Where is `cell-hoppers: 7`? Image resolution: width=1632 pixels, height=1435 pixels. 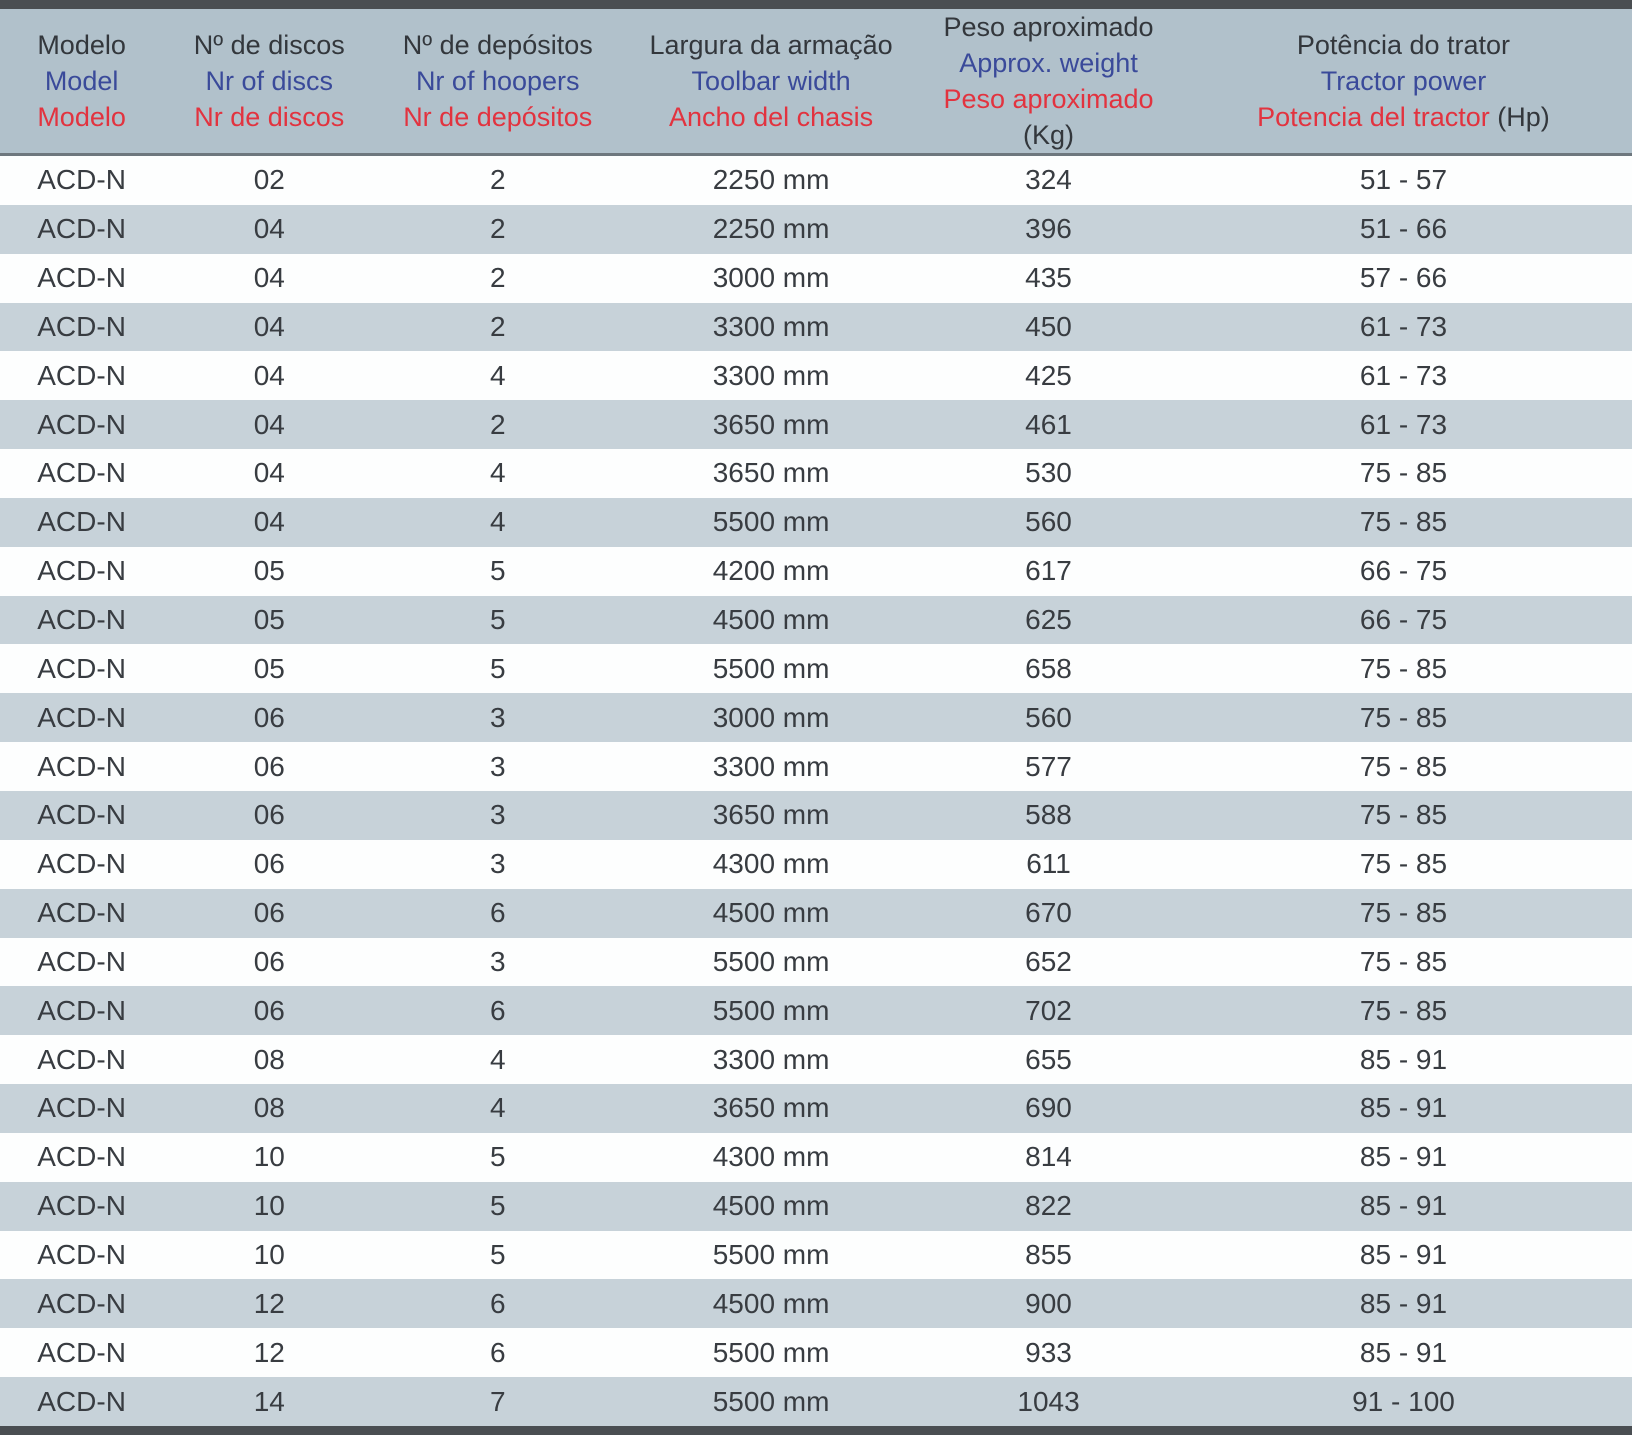 cell-hoppers: 7 is located at coordinates (497, 1401).